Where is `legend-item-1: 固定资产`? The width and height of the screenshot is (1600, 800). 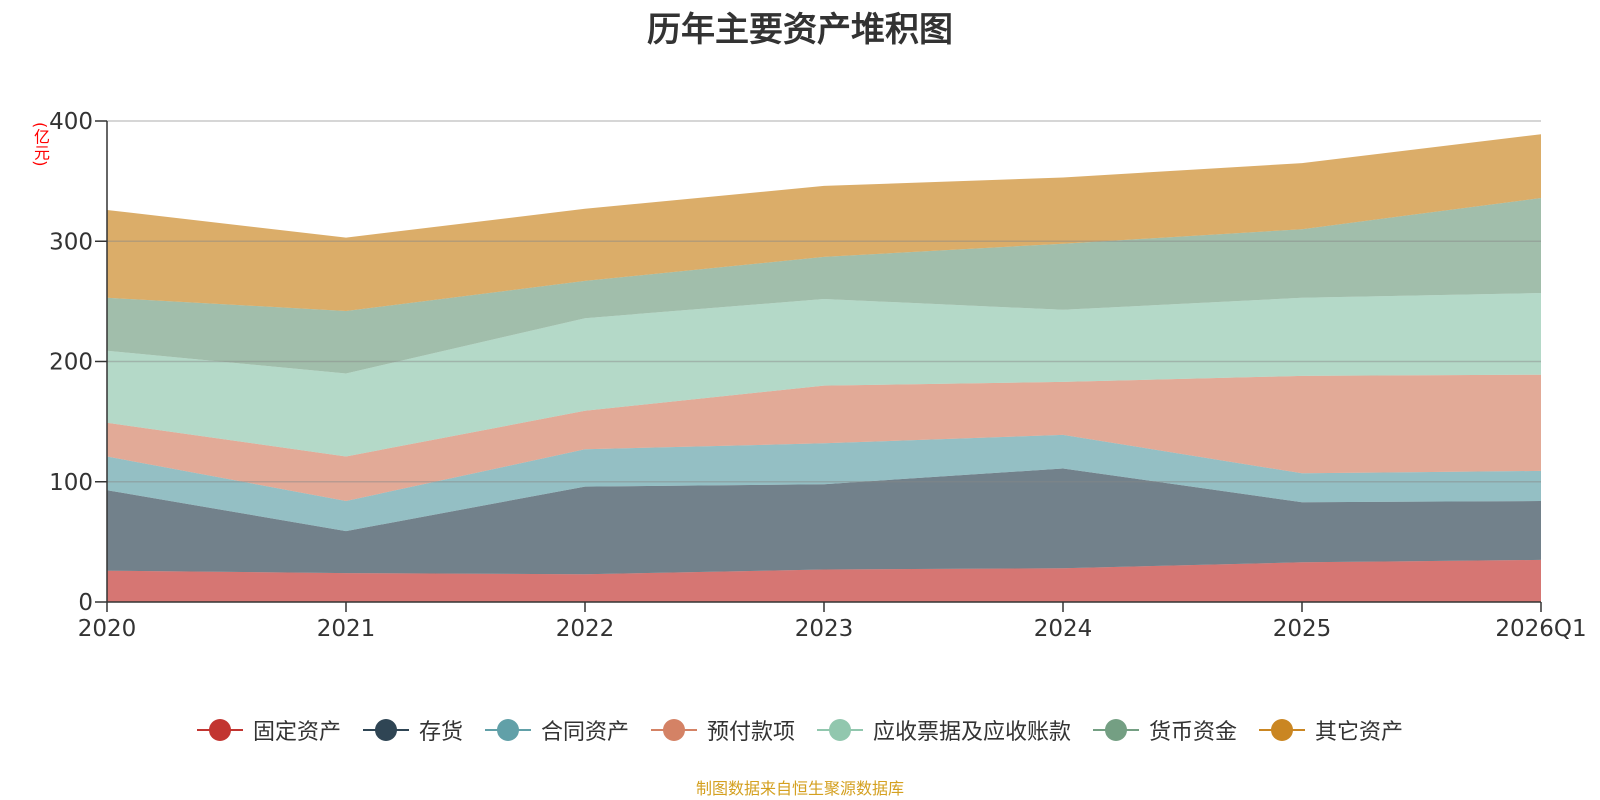 legend-item-1: 固定资产 is located at coordinates (268, 730).